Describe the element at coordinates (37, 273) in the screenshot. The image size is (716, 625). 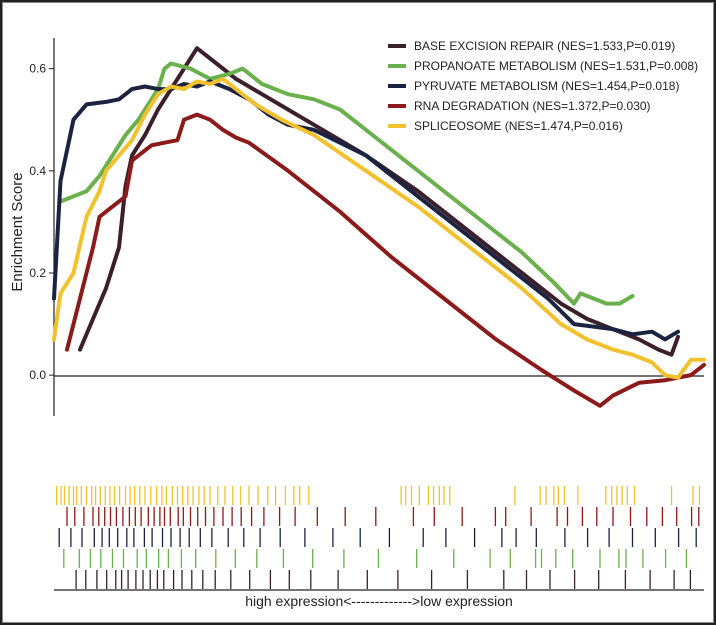
I see `y-tick-label: 0.2` at that location.